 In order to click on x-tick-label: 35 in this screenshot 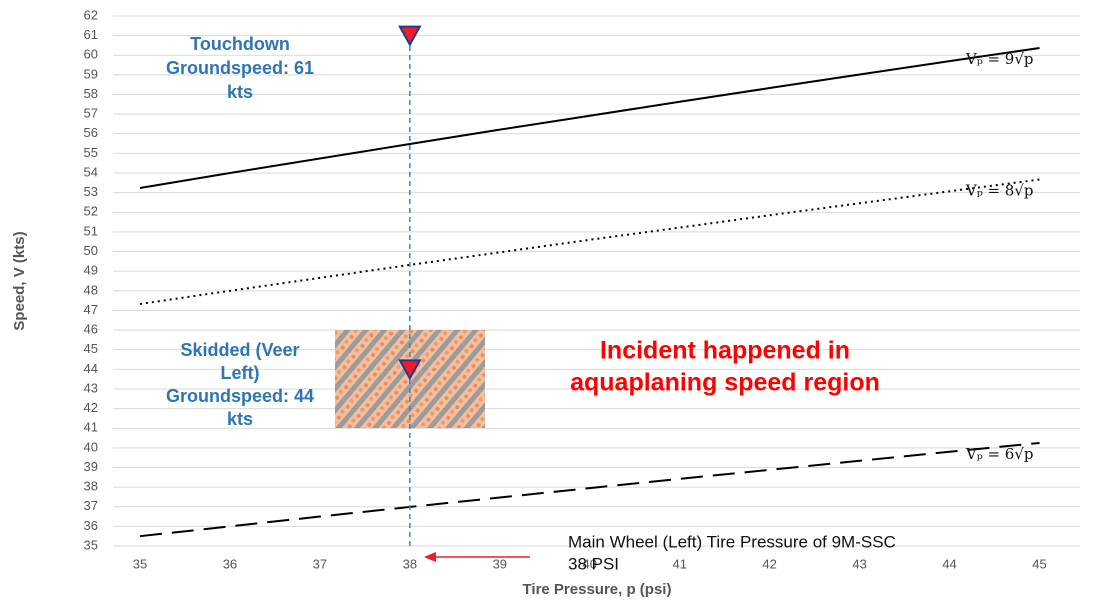, I will do `click(140, 563)`.